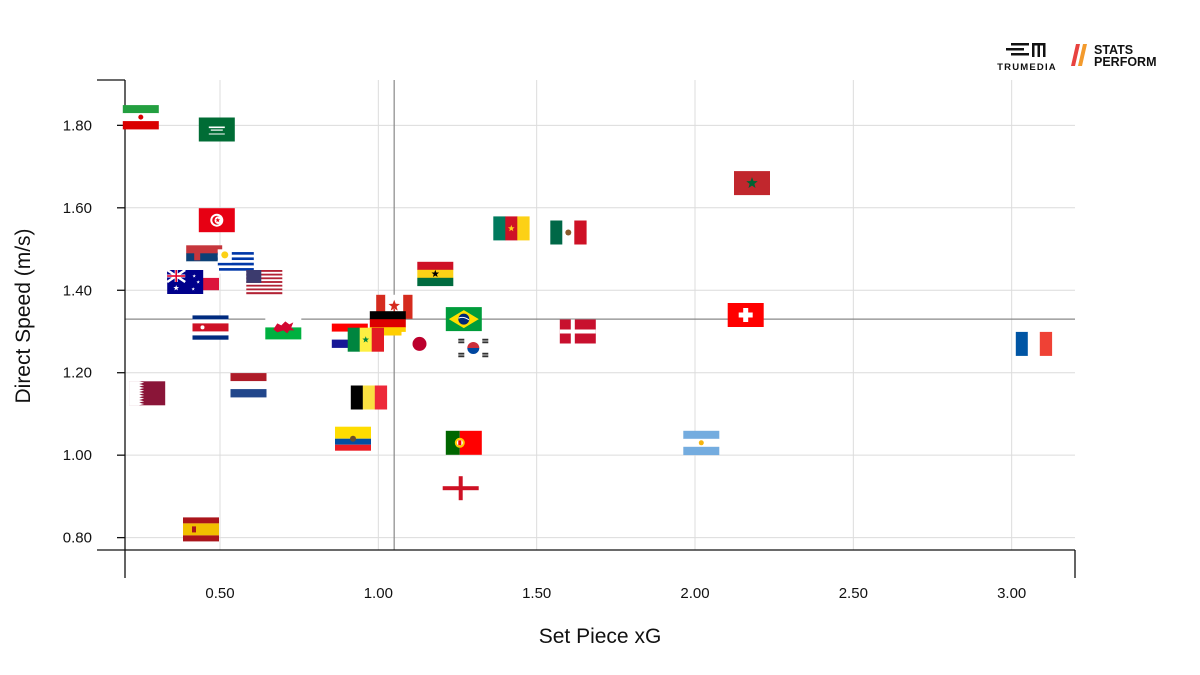 This screenshot has width=1200, height=675. What do you see at coordinates (745, 315) in the screenshot?
I see `flag-point-switzerland: Switzerland` at bounding box center [745, 315].